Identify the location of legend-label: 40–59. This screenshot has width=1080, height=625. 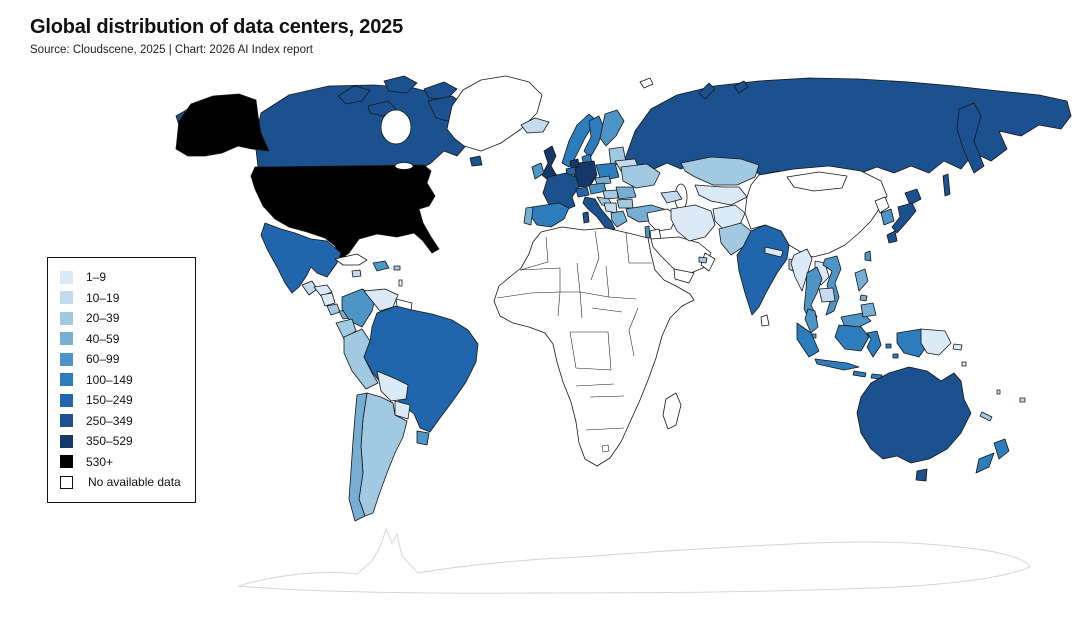
(103, 338).